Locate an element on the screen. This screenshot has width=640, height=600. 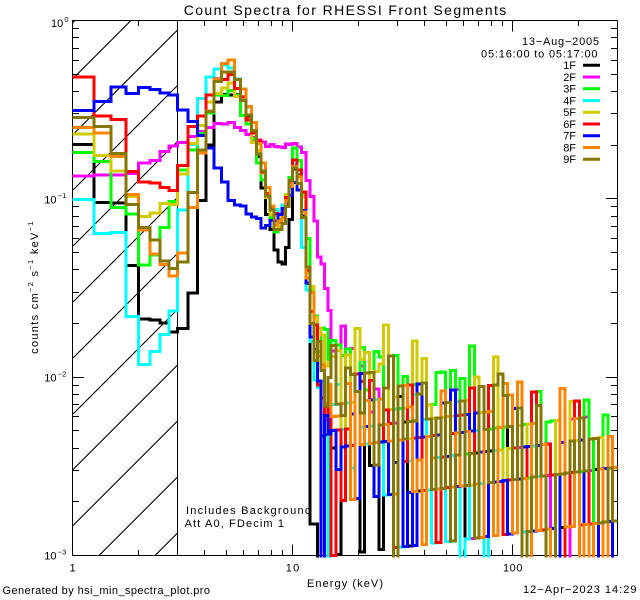
svg-text: 05:16:00 to 05:17:00 is located at coordinates (539, 55).